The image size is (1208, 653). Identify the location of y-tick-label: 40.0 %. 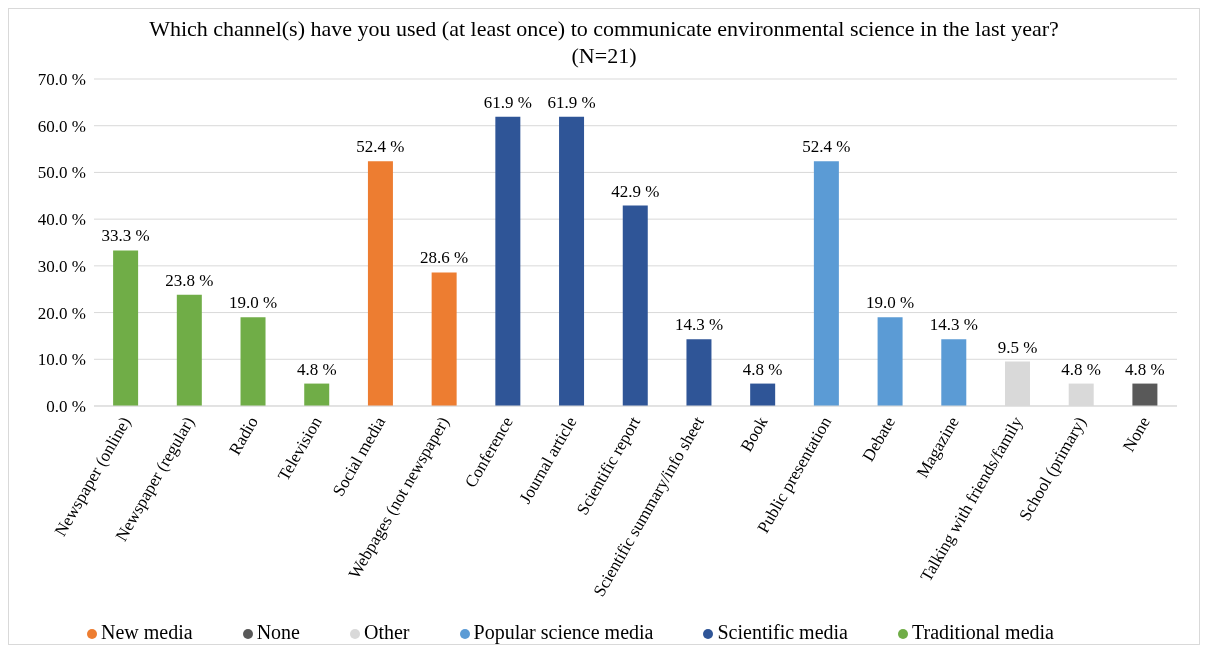
(61, 220).